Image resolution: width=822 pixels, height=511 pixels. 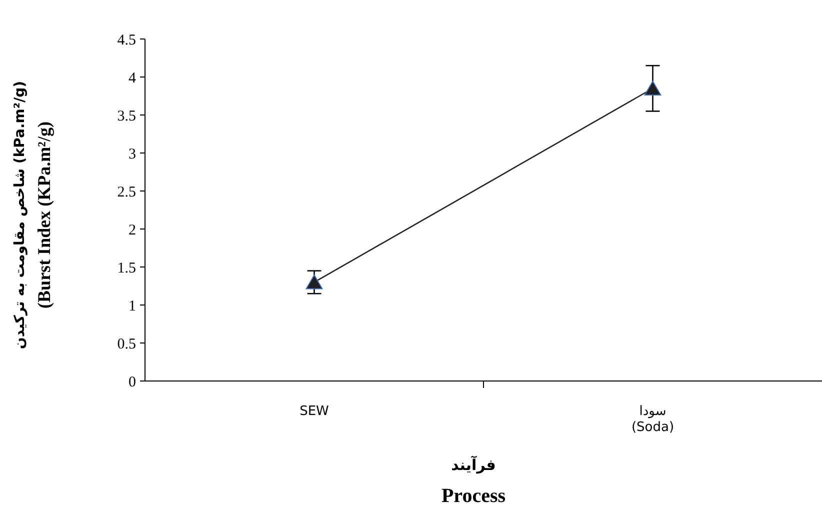 I want to click on y-tick-label: 3.5, so click(x=126, y=116).